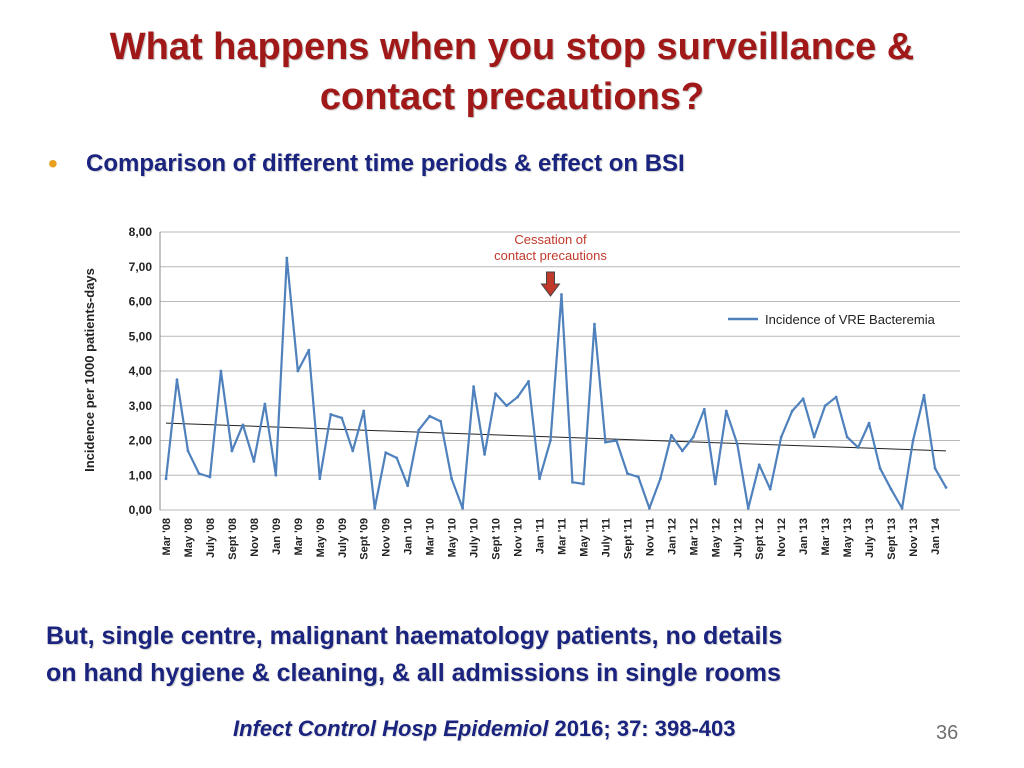  What do you see at coordinates (650, 537) in the screenshot?
I see `x-tick-label: Nov '11` at bounding box center [650, 537].